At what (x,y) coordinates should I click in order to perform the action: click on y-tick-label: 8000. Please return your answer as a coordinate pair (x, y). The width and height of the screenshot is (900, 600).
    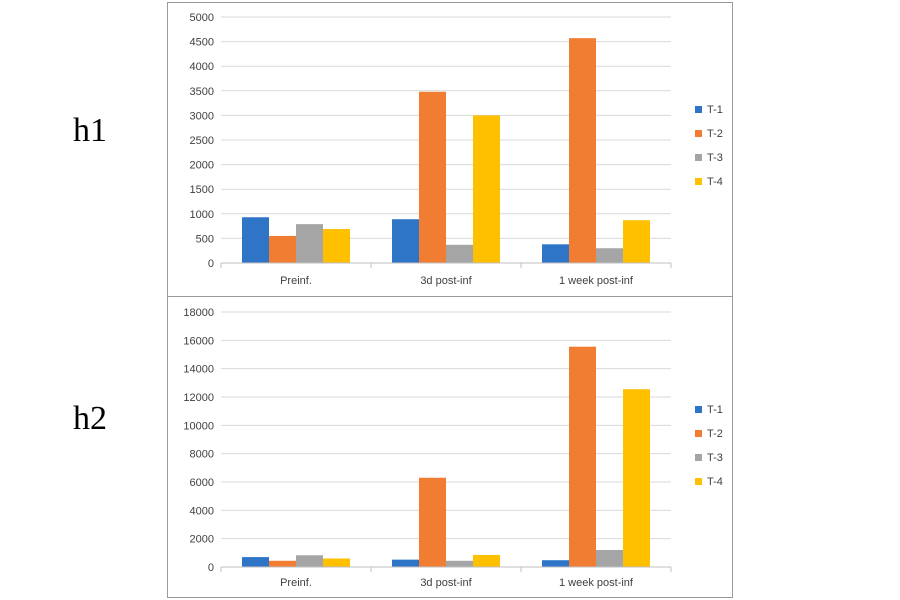
    Looking at the image, I should click on (202, 455).